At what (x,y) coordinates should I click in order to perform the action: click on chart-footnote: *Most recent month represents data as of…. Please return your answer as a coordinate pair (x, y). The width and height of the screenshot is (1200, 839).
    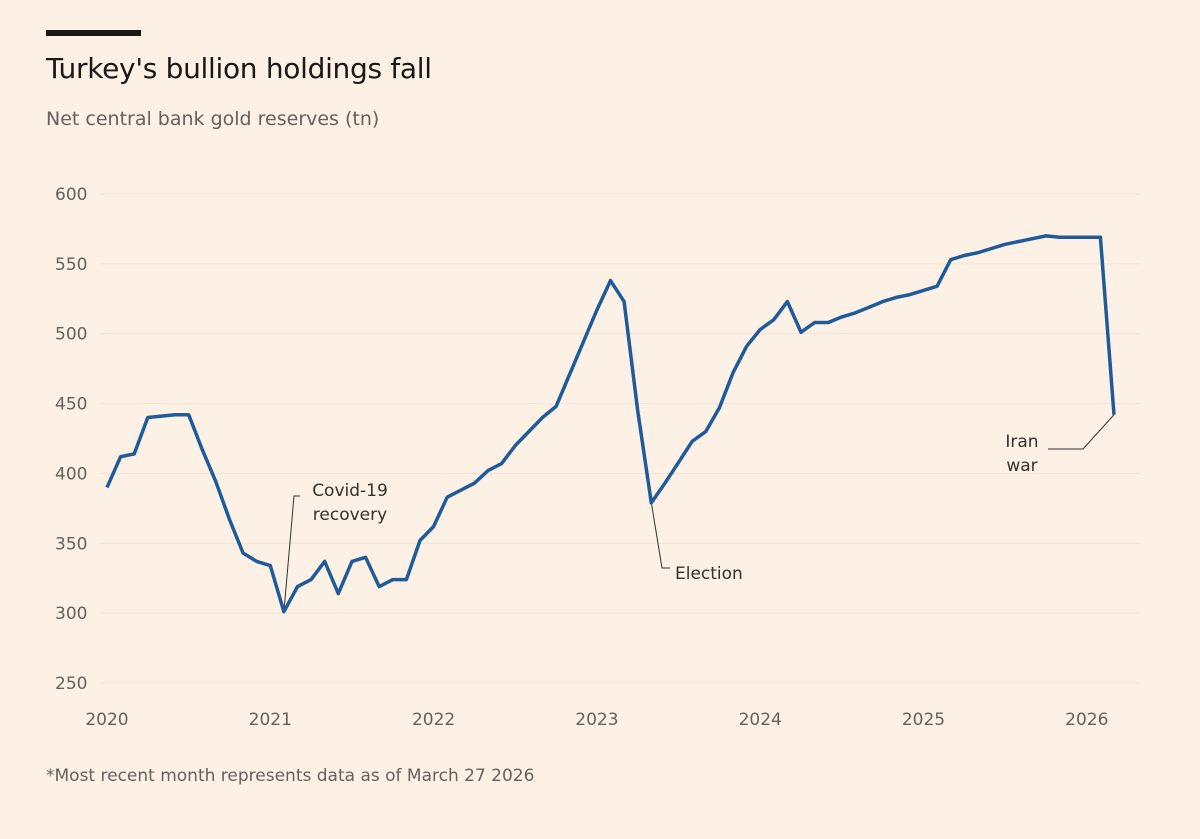
    Looking at the image, I should click on (290, 776).